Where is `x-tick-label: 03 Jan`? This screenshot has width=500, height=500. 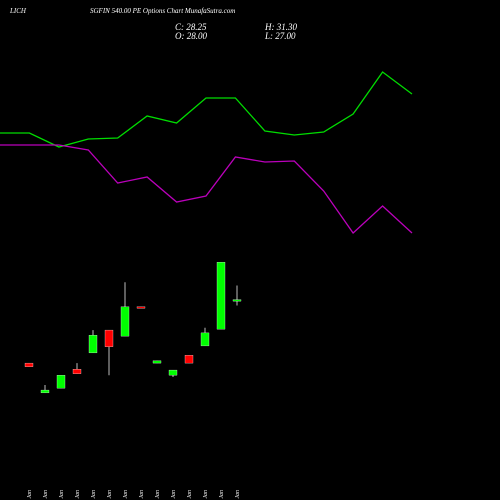 x-tick-label: 03 Jan is located at coordinates (62, 495).